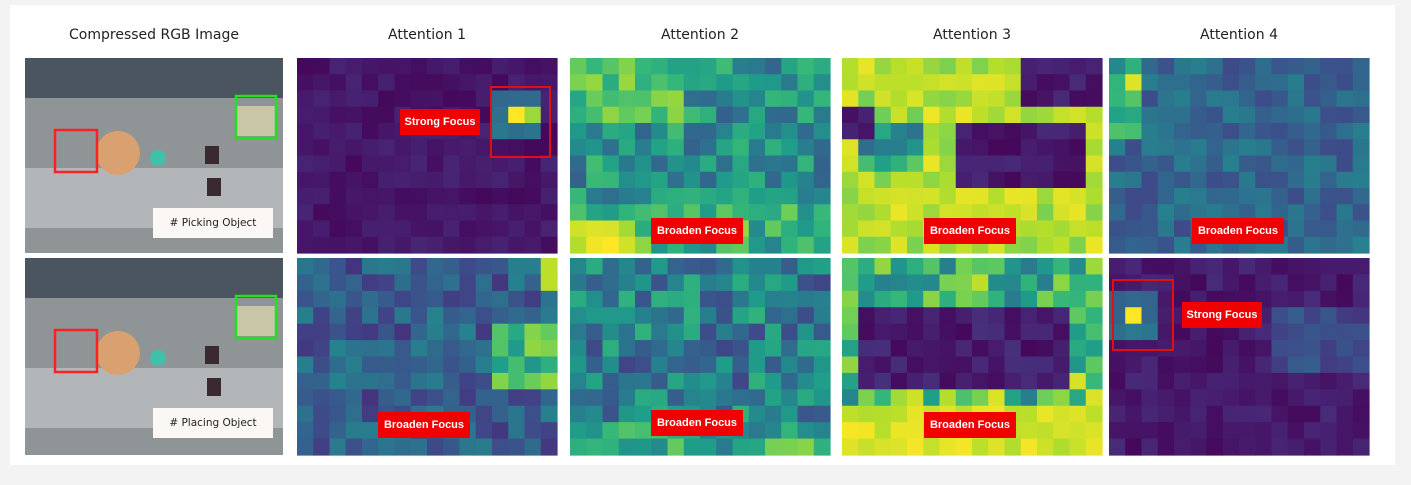  What do you see at coordinates (1143, 315) in the screenshot?
I see `focus-outline` at bounding box center [1143, 315].